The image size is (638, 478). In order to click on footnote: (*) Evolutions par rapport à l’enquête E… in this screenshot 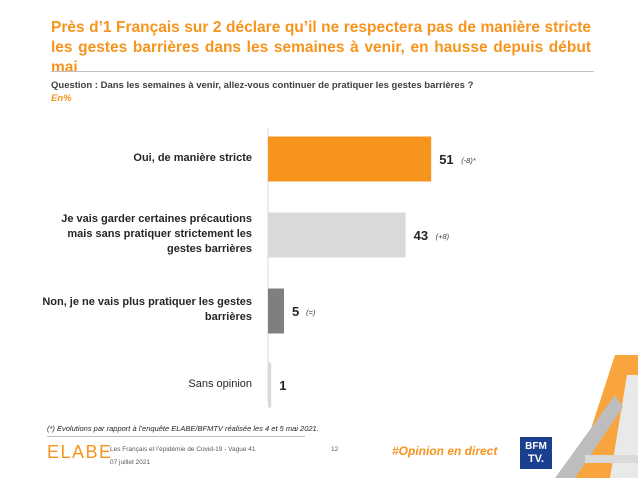, I will do `click(183, 428)`.